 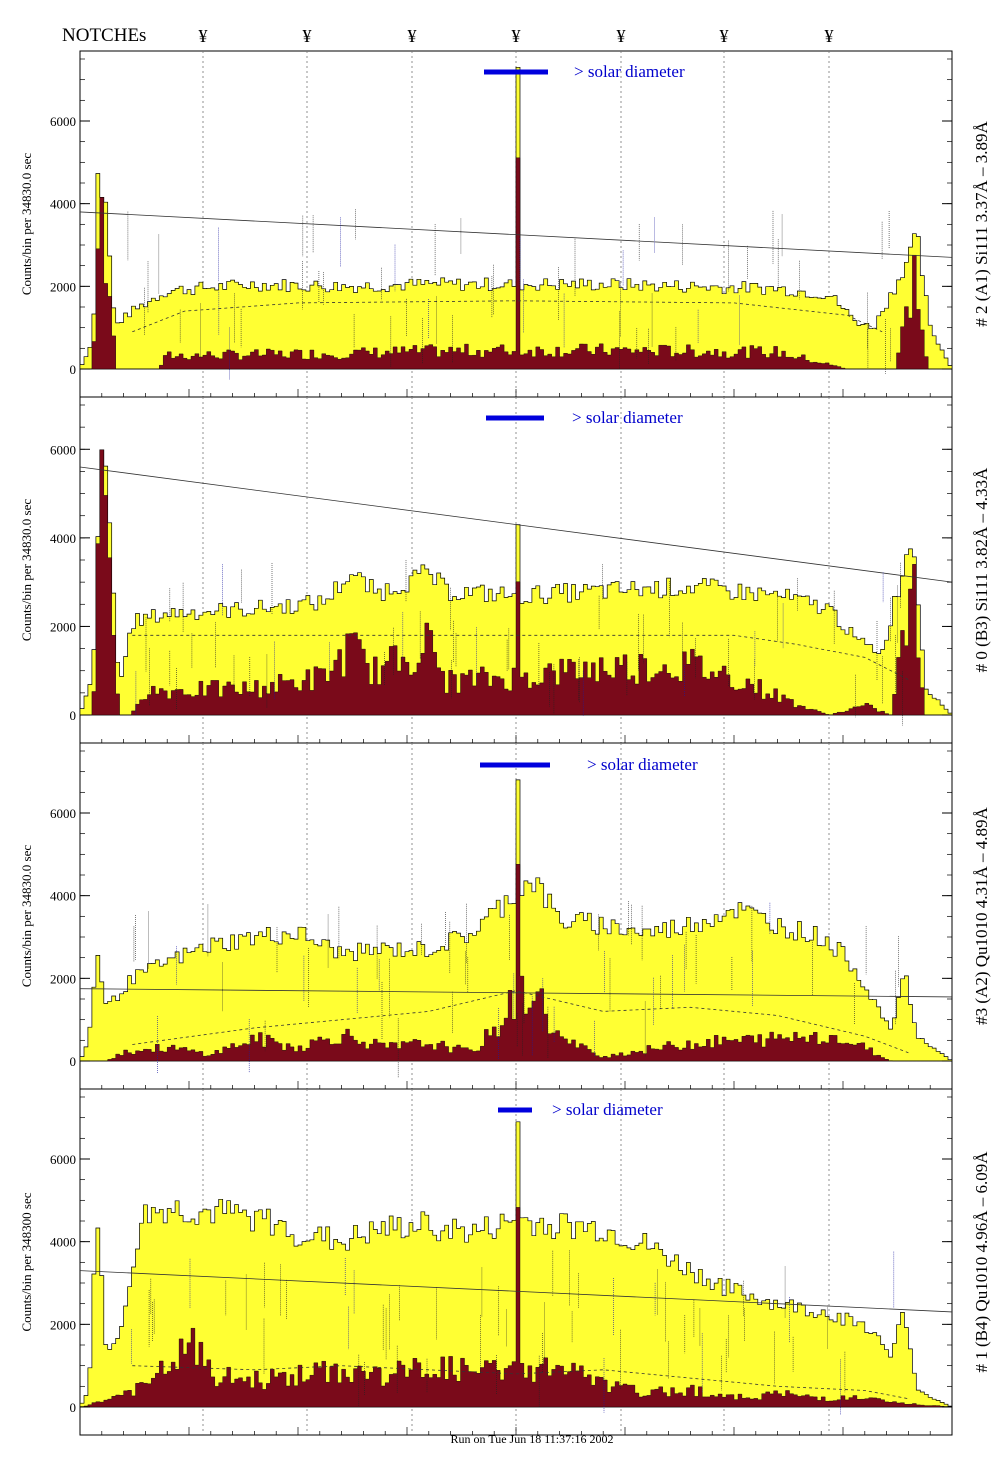 What do you see at coordinates (307, 36) in the screenshot?
I see `notch-mark-2: ¥` at bounding box center [307, 36].